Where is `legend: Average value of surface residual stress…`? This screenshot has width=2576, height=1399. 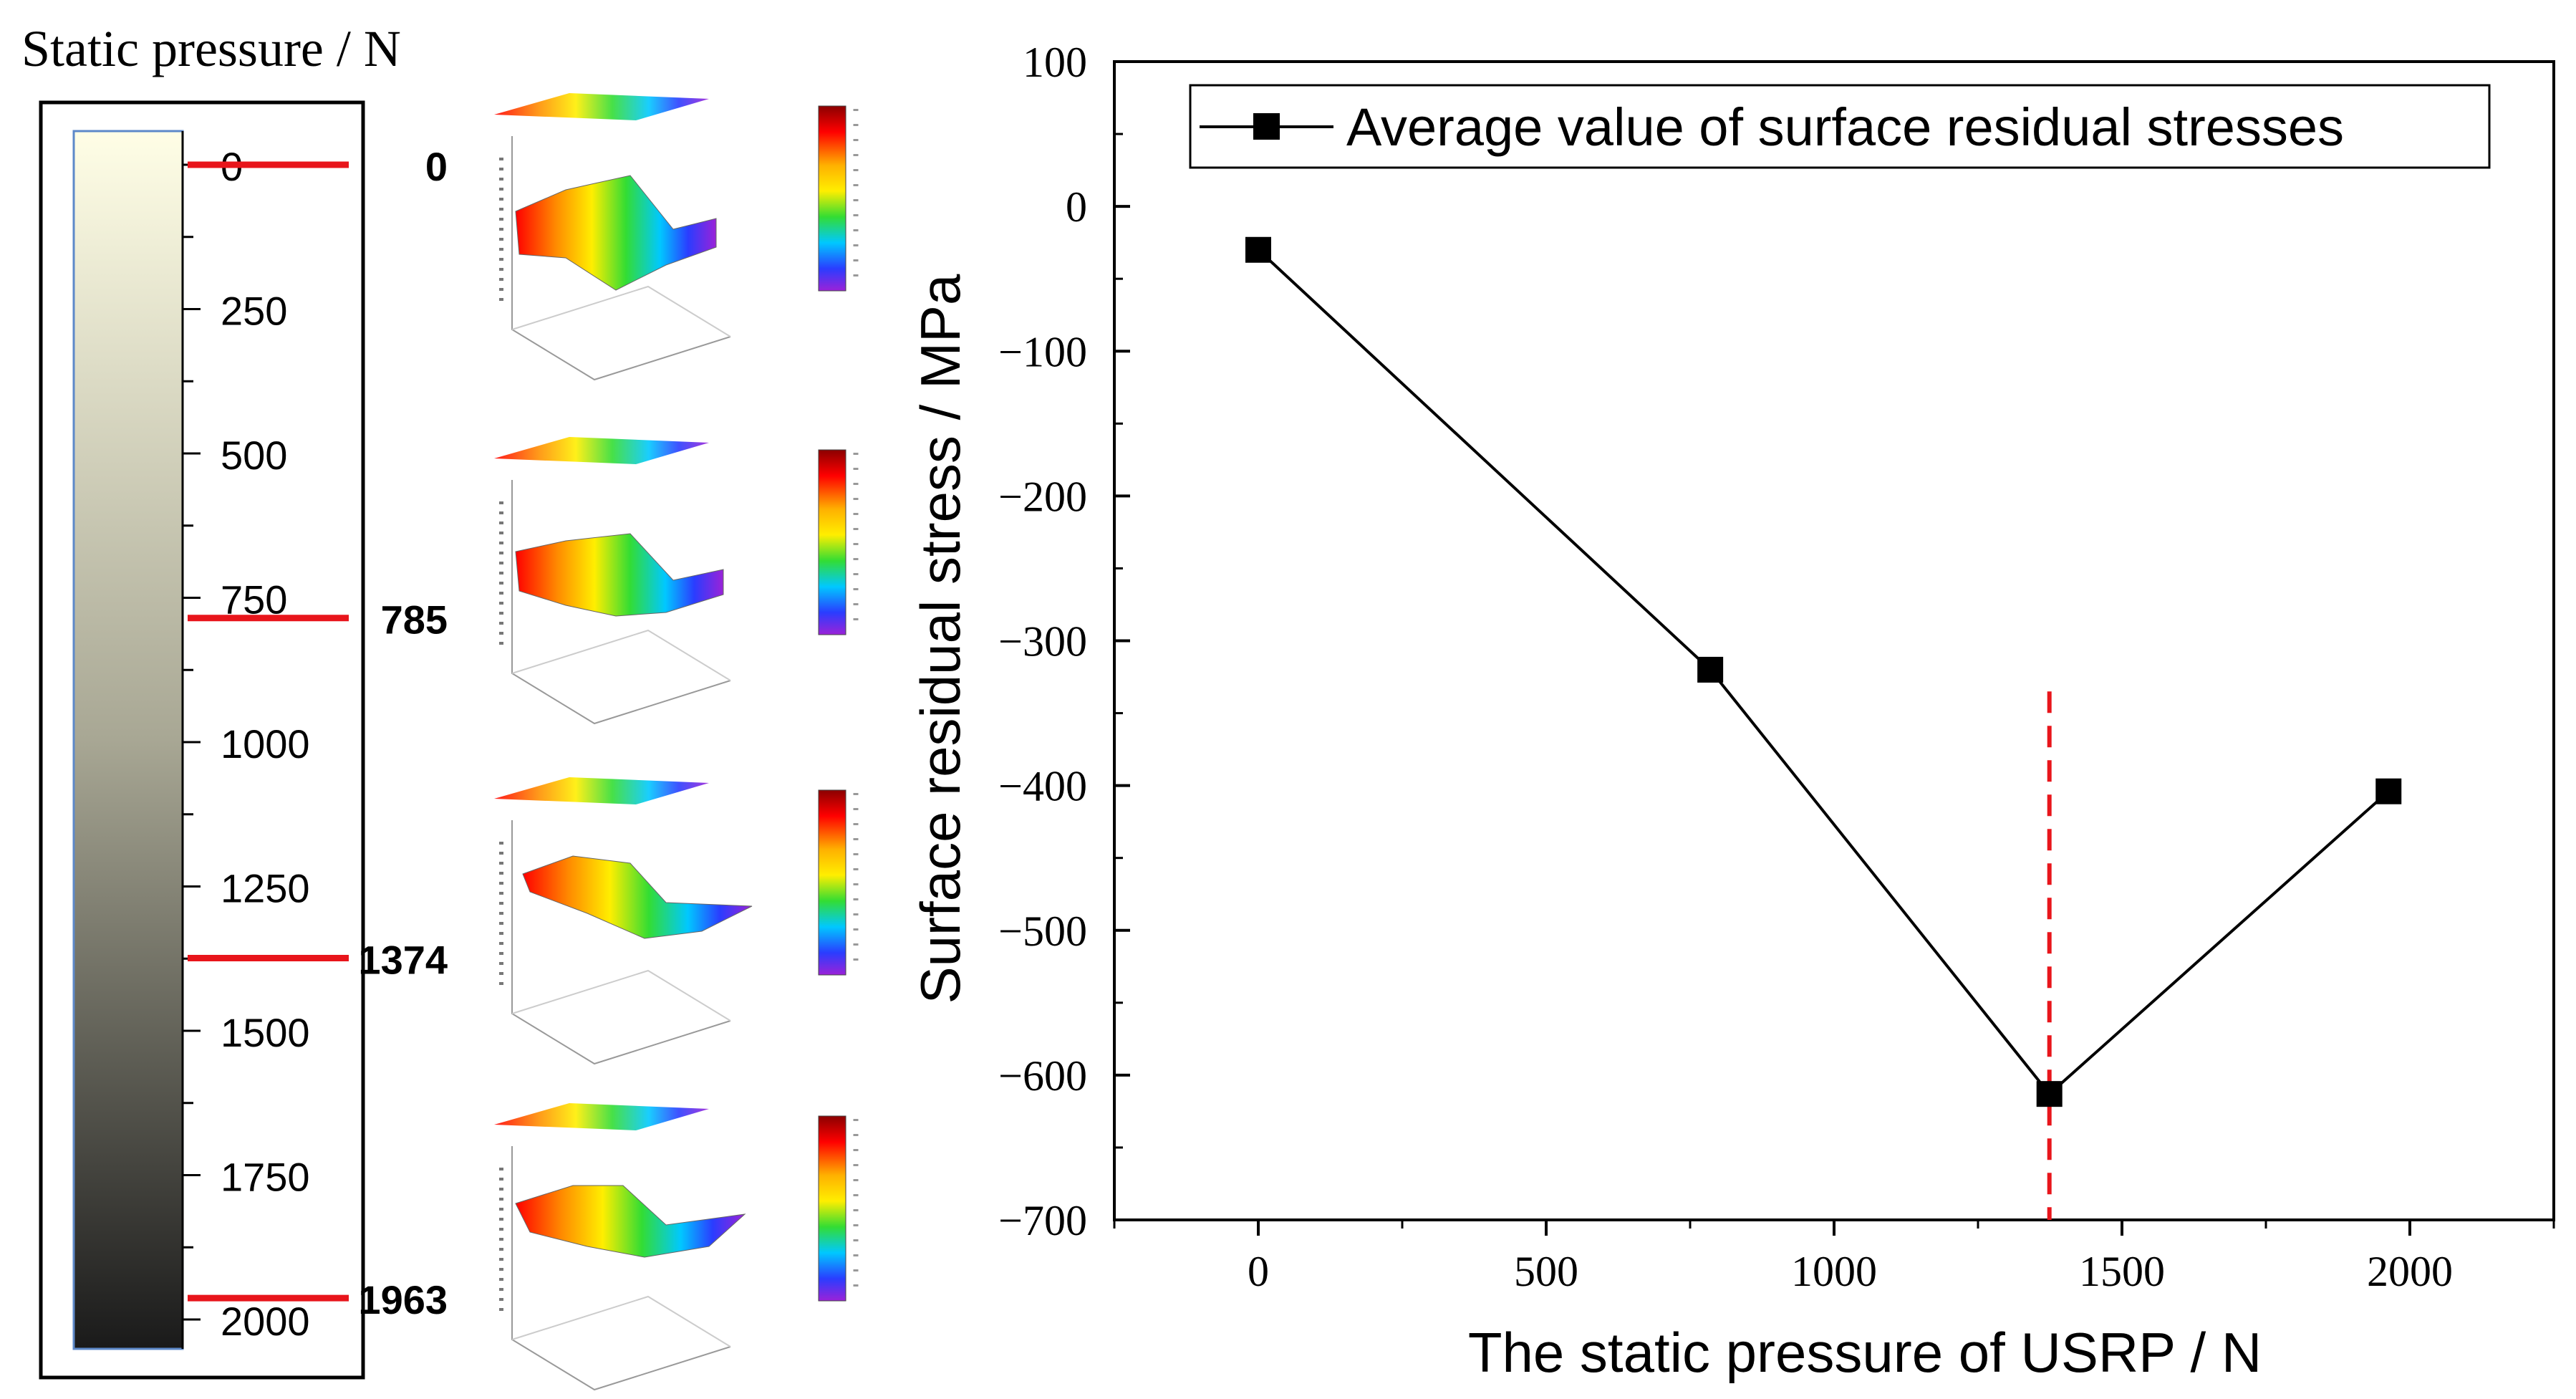
legend: Average value of surface residual stress… is located at coordinates (1840, 126).